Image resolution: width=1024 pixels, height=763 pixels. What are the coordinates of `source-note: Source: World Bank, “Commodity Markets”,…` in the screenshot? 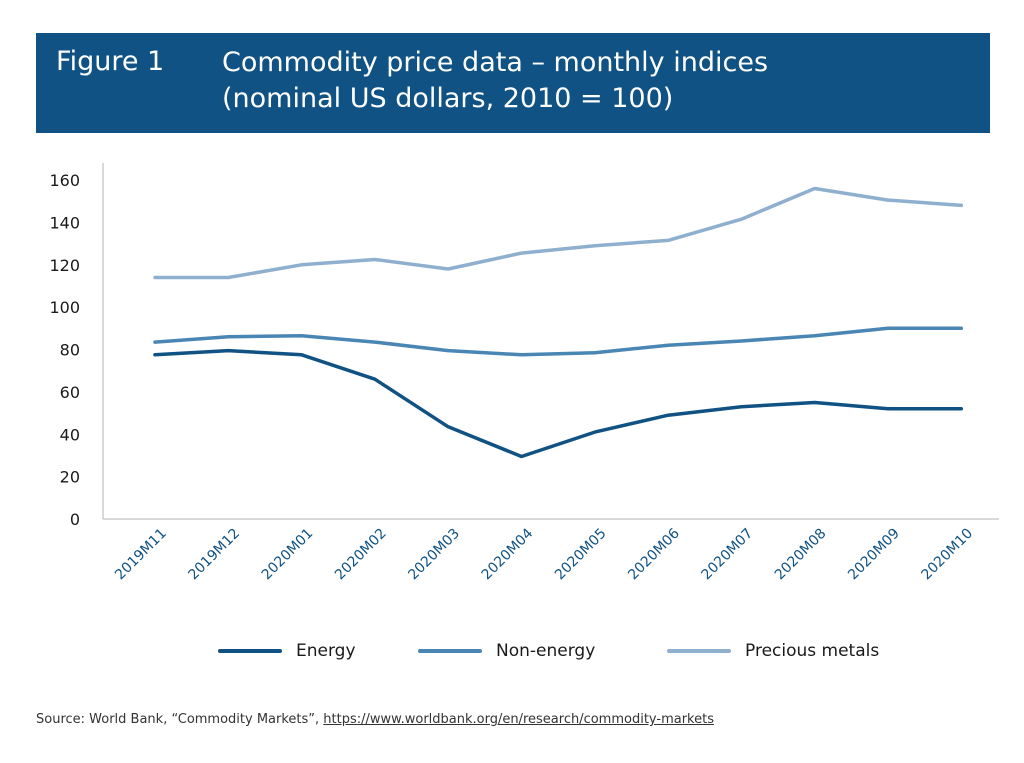 It's located at (375, 719).